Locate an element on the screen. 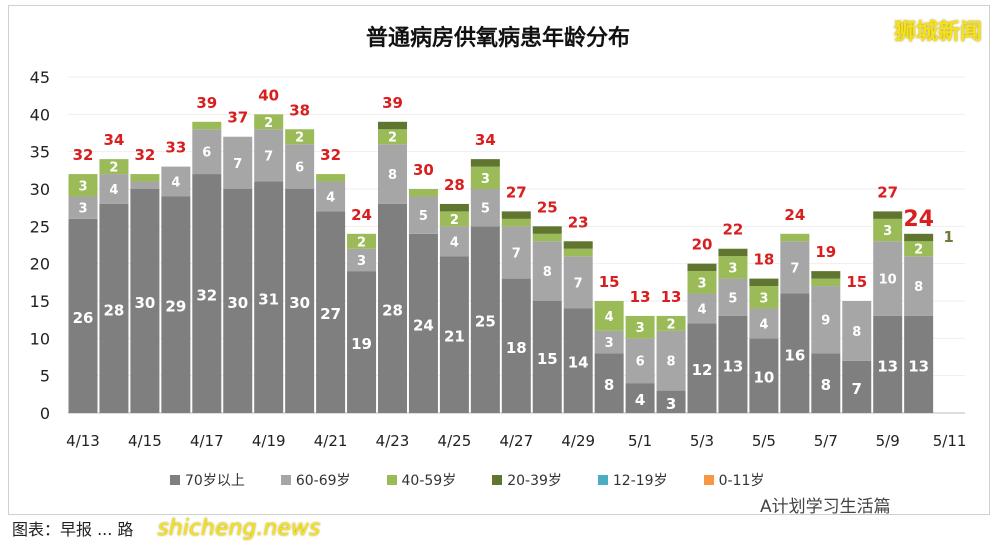  x-tick-label: 5/5 is located at coordinates (764, 441).